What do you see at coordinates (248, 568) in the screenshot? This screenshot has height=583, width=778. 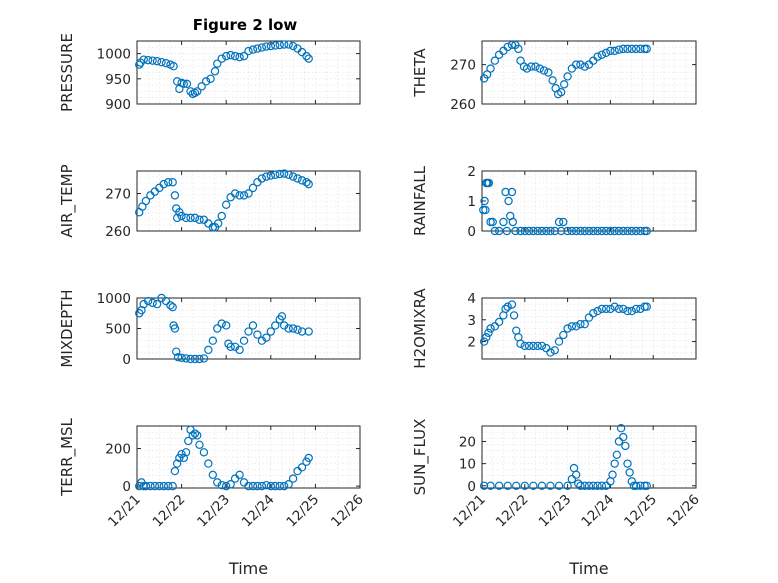 I see `x-axis-label: Time` at bounding box center [248, 568].